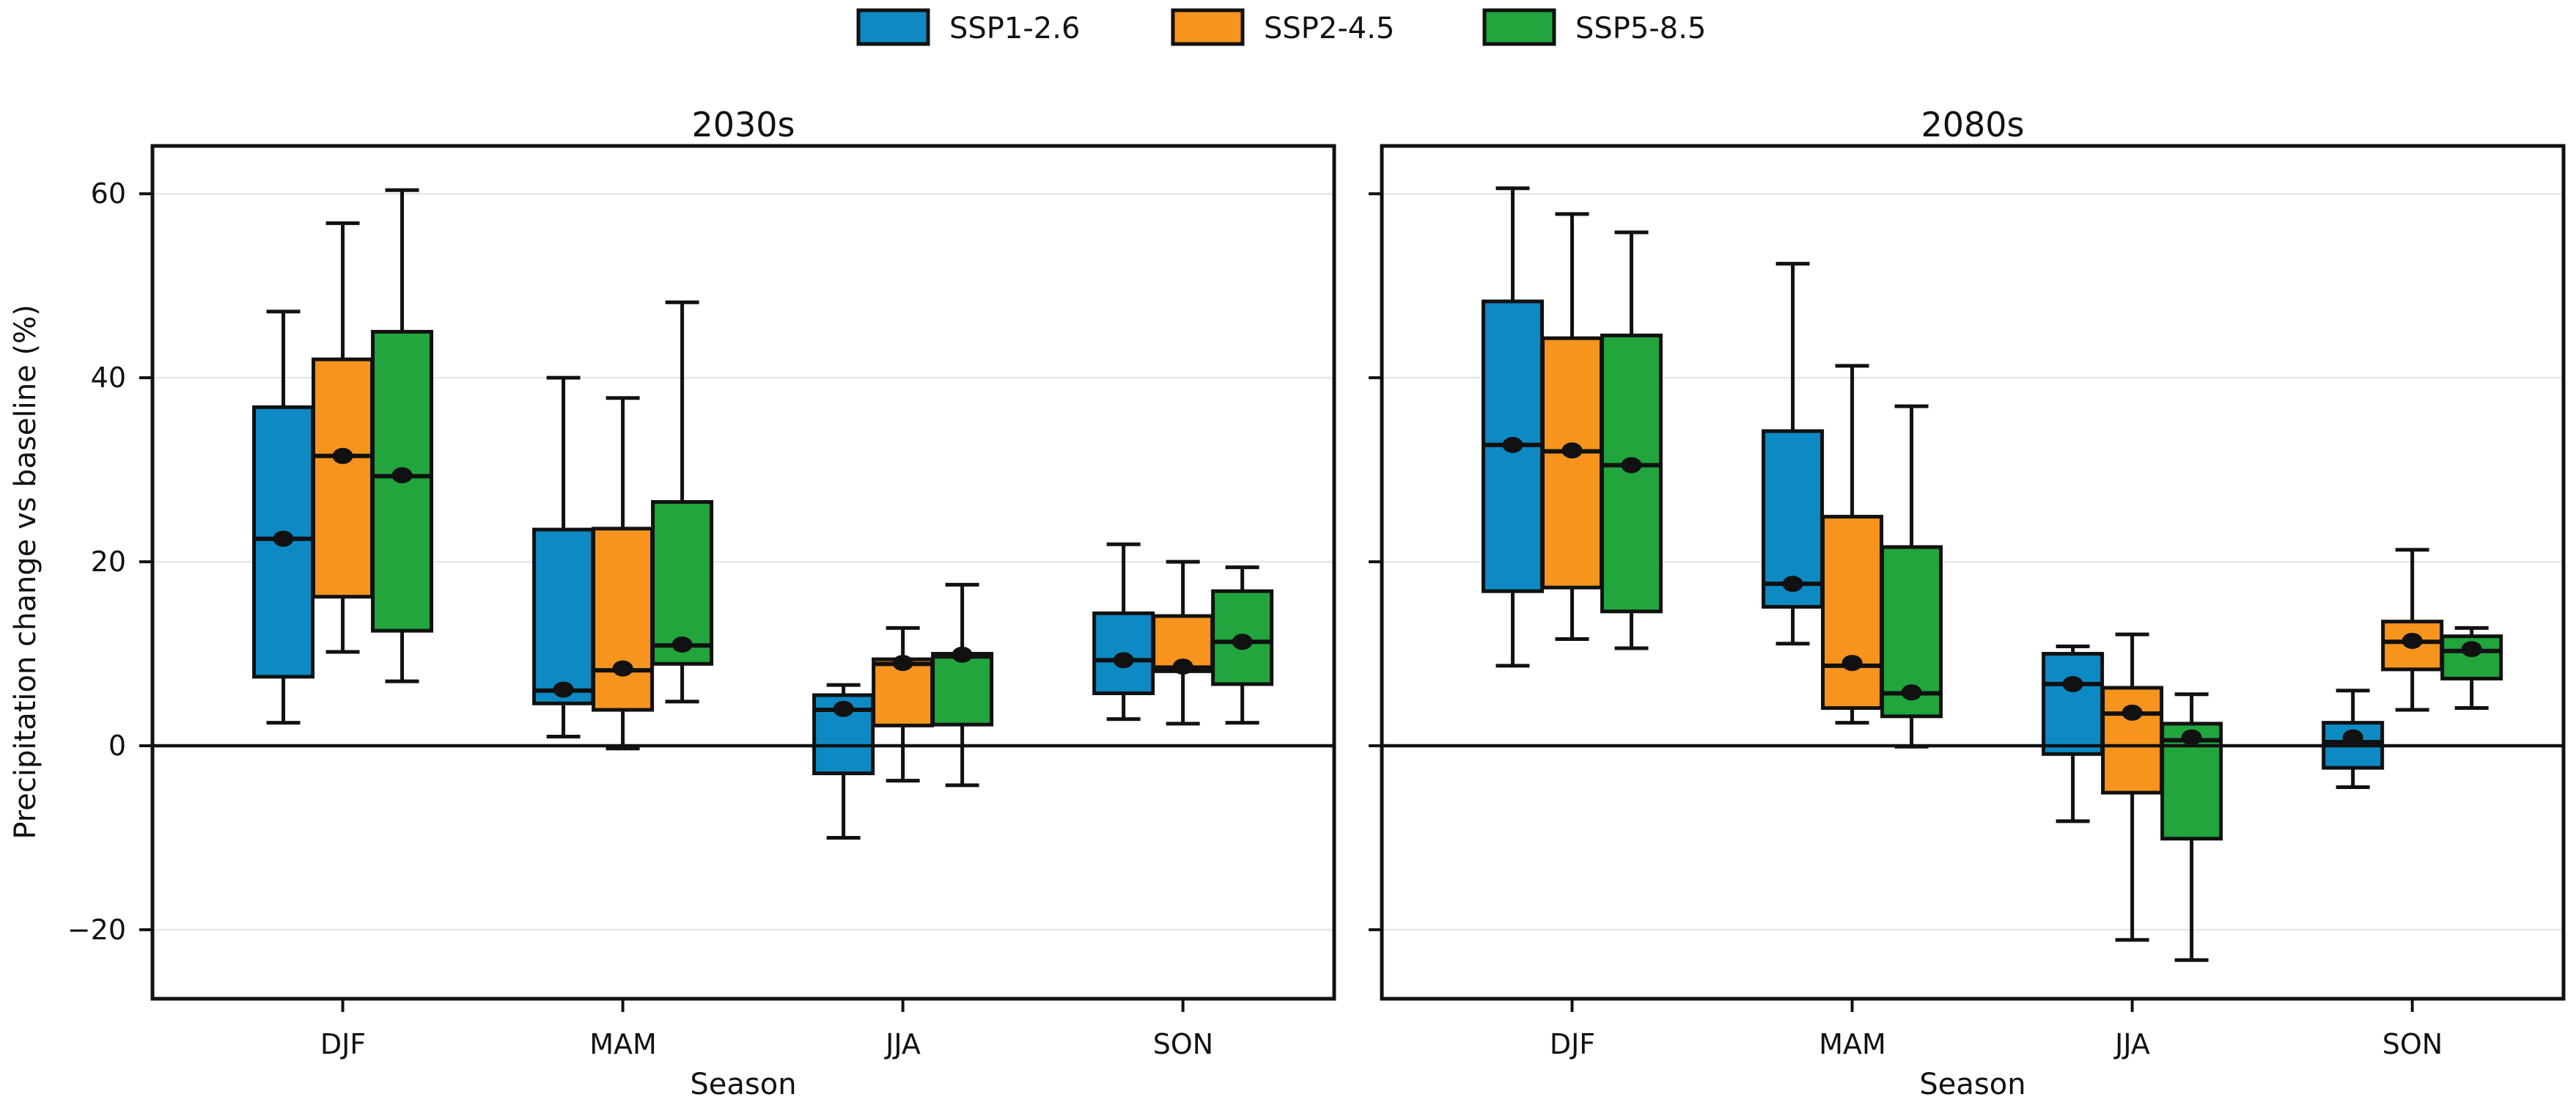 The height and width of the screenshot is (1108, 2576). I want to click on box-2030s-JJA-SSP2-4.5-mean-marker, so click(902, 663).